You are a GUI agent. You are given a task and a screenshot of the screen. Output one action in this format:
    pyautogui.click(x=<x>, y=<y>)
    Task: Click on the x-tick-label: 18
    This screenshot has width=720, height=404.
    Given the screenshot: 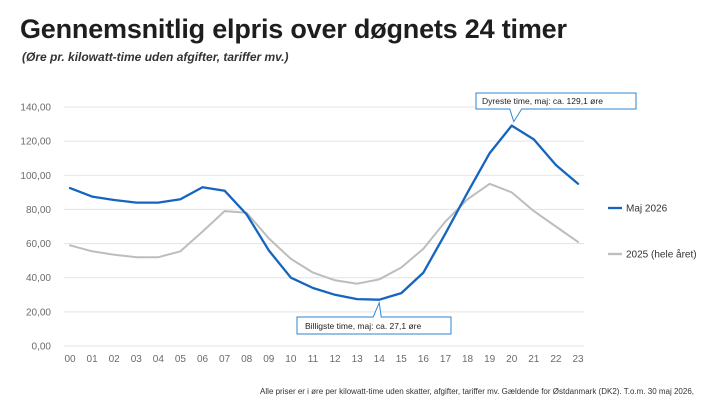 What is the action you would take?
    pyautogui.click(x=468, y=359)
    